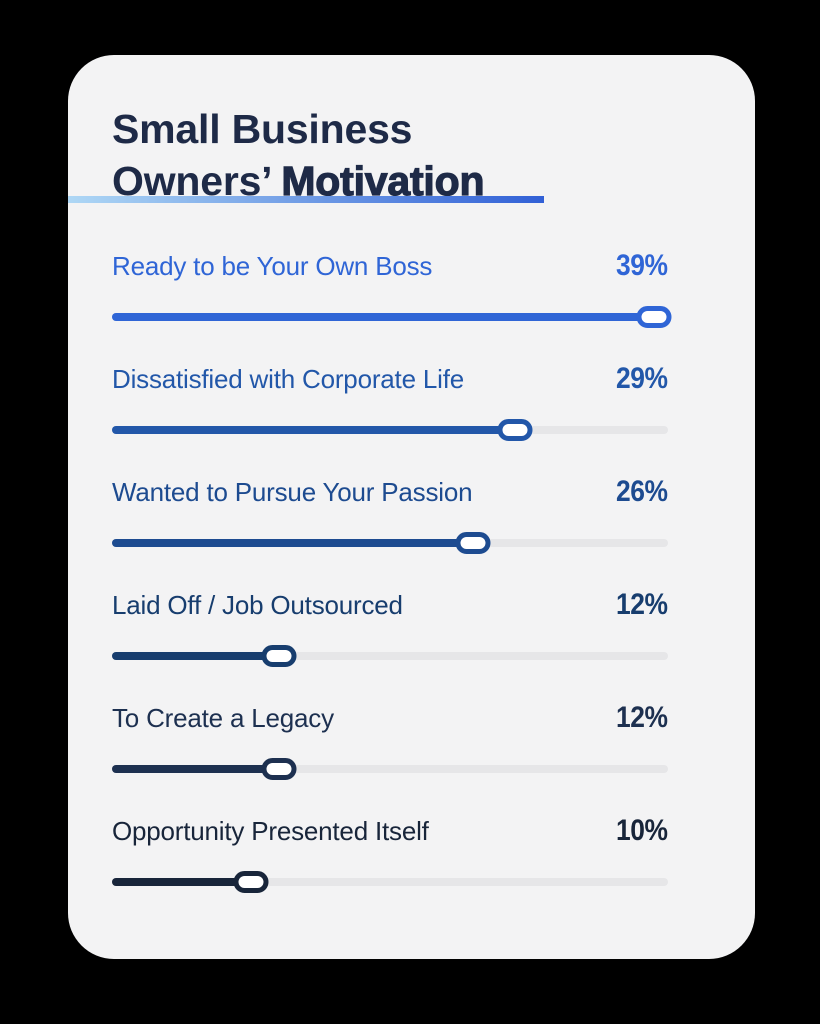 The image size is (820, 1024). I want to click on motivation-percent: 10%, so click(642, 830).